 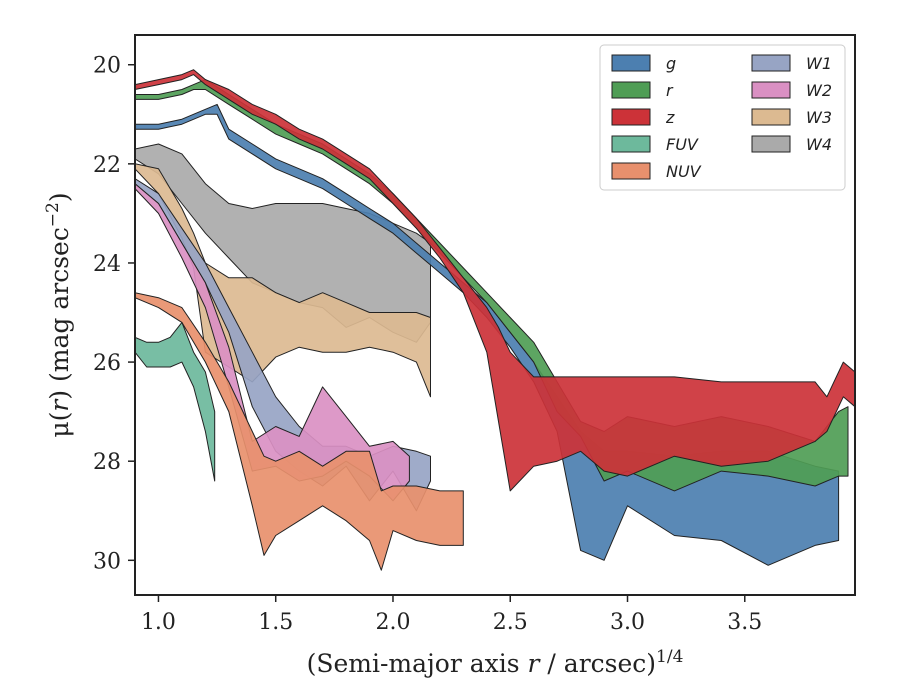 I want to click on y-tick-label: 20, so click(x=107, y=66).